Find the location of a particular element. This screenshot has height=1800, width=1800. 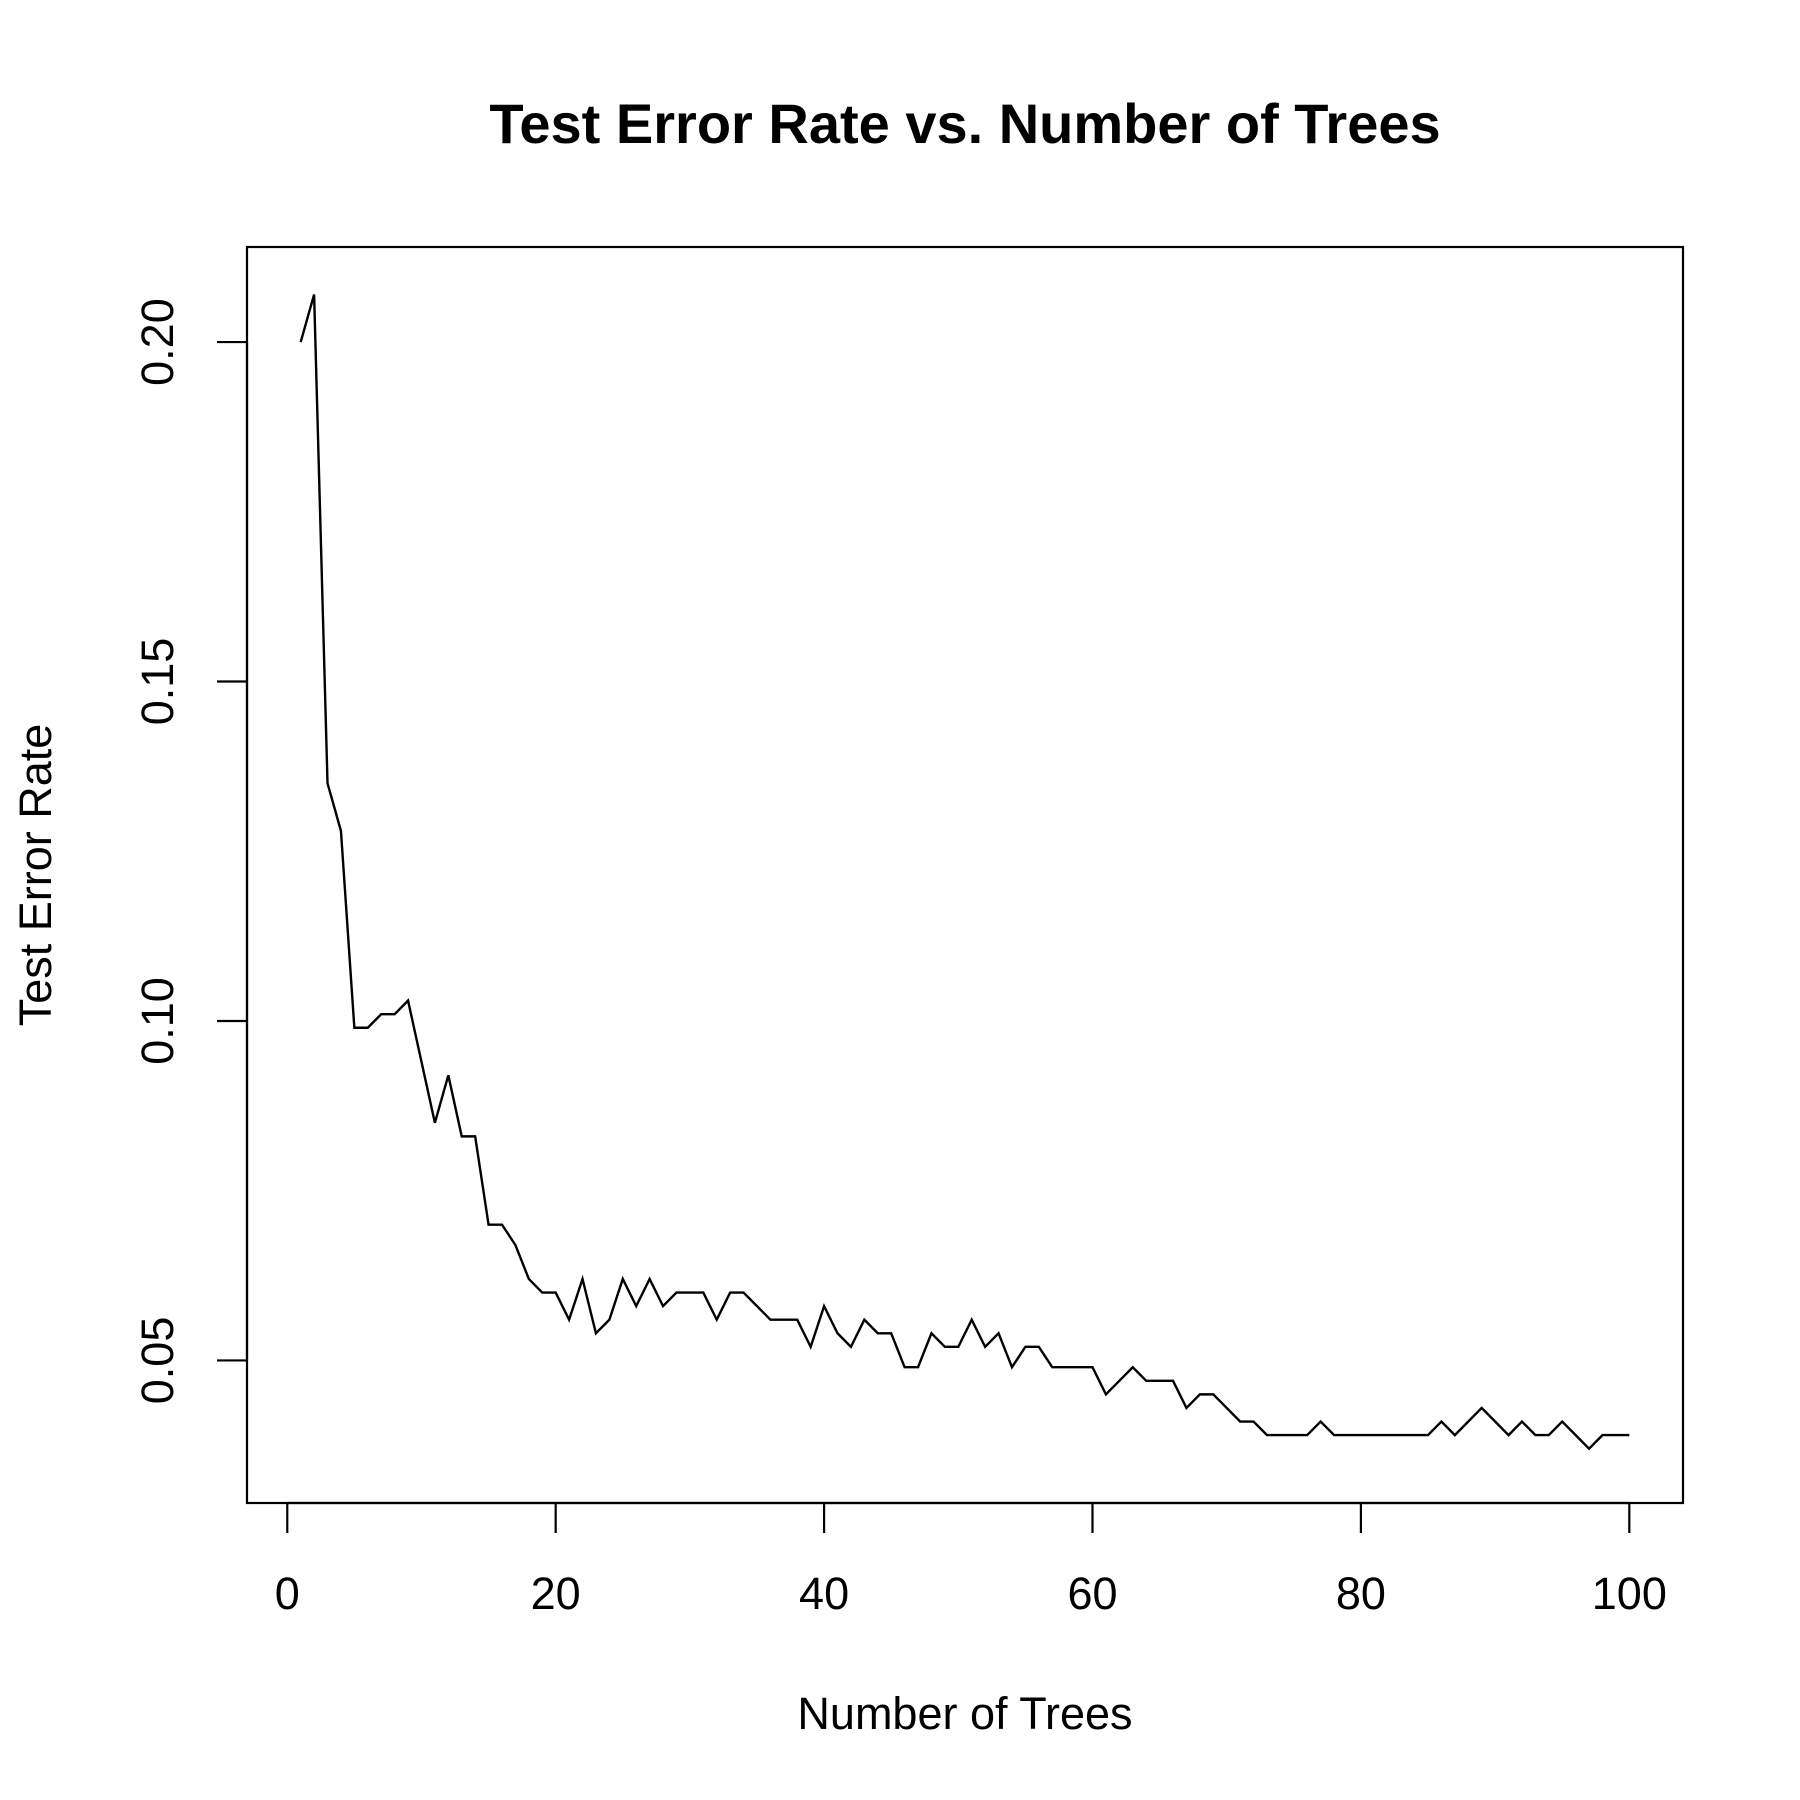

x-tick-label: 60 is located at coordinates (1092, 1593).